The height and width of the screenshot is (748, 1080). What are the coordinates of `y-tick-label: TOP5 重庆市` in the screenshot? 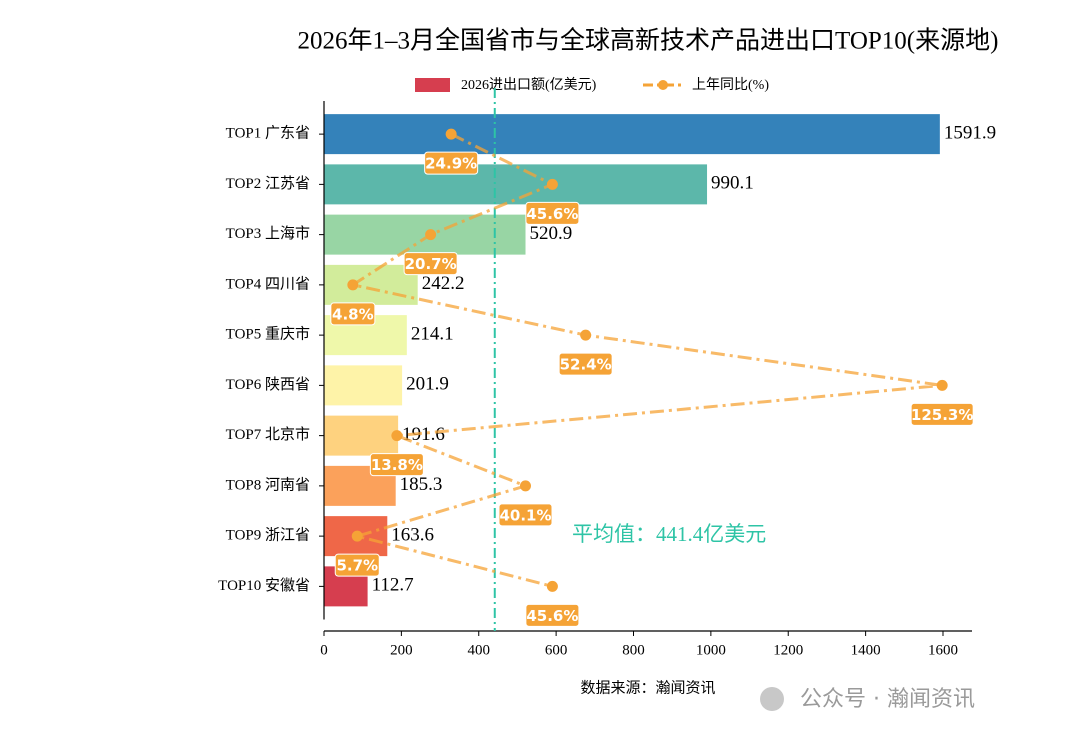 It's located at (268, 334).